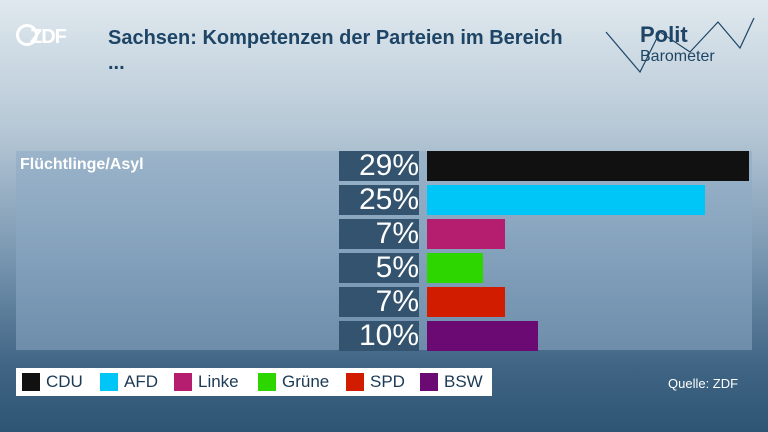  I want to click on brand-line1: Polit, so click(664, 34).